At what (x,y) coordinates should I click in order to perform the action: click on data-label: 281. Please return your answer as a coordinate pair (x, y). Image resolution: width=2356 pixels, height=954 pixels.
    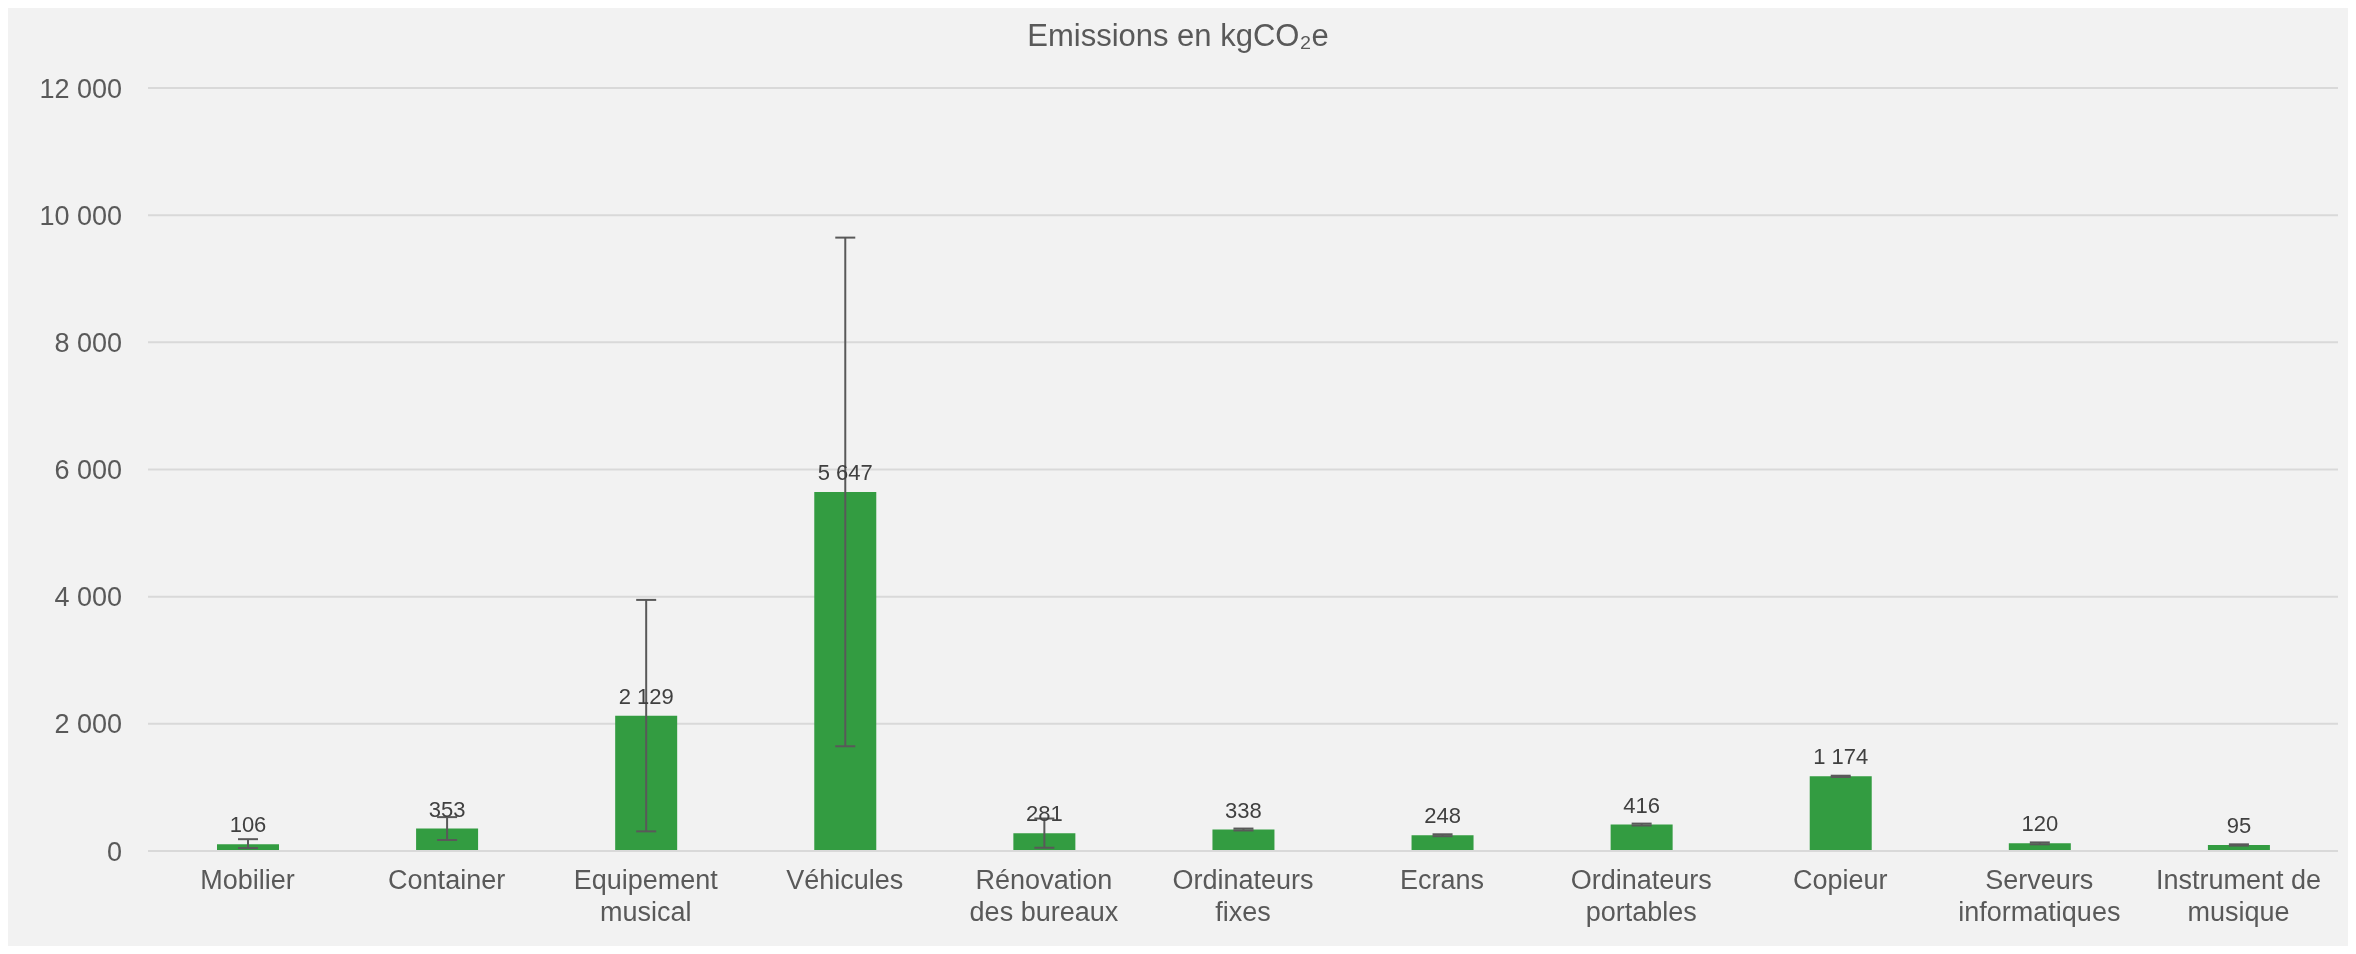
    Looking at the image, I should click on (1044, 814).